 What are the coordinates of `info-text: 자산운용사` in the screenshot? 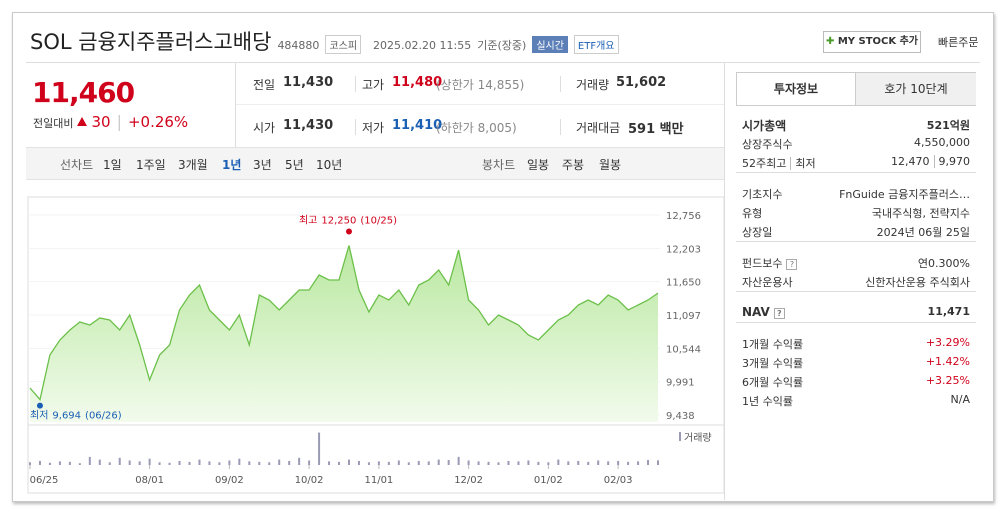 It's located at (767, 282).